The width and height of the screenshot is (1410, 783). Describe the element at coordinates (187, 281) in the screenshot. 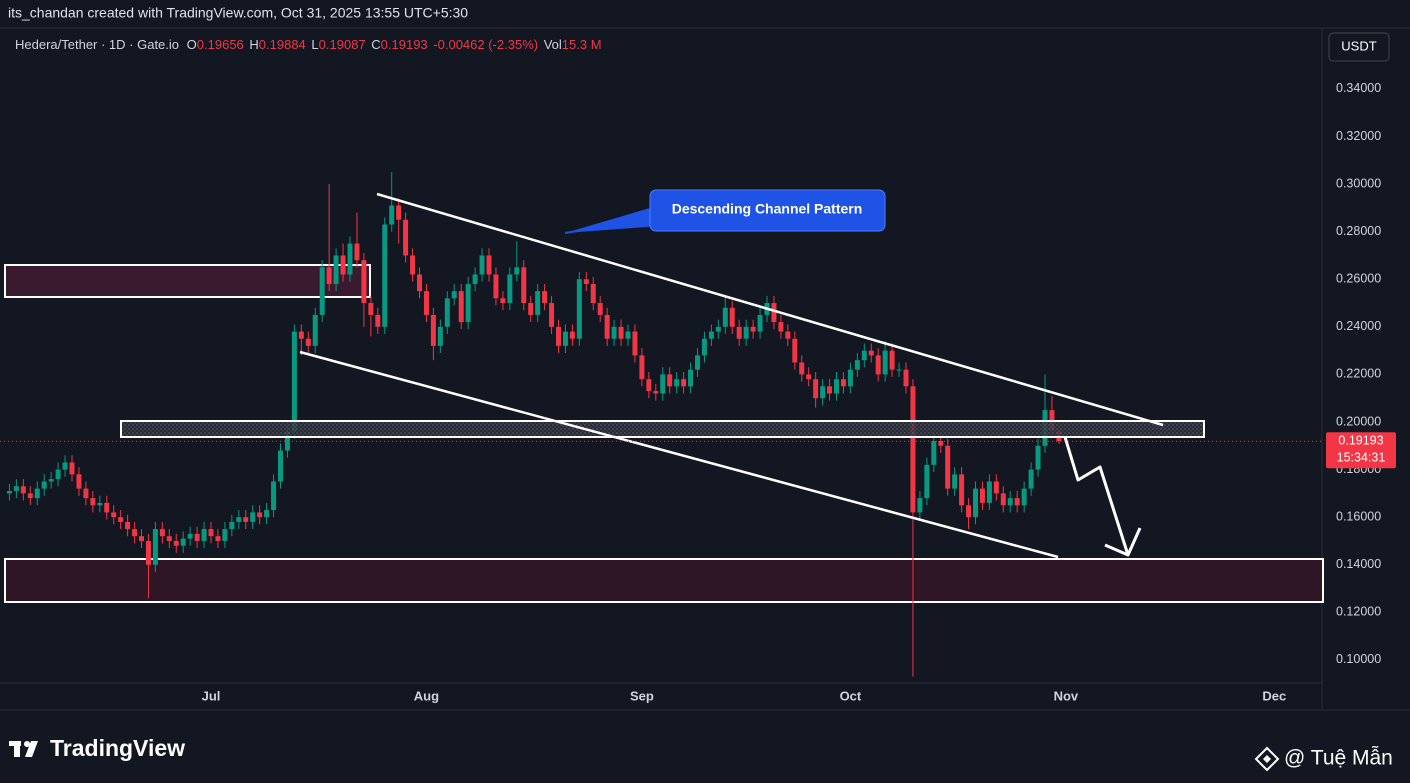

I see `supply-zone` at that location.